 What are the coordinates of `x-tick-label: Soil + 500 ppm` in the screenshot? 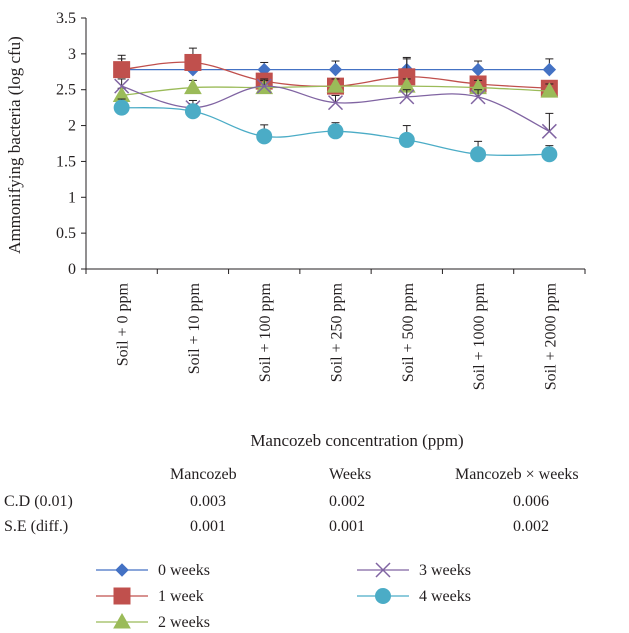 It's located at (408, 332).